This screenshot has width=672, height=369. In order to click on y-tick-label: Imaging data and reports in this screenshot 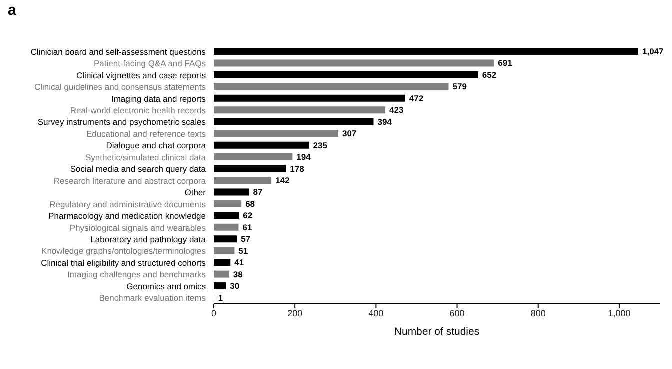, I will do `click(158, 99)`.